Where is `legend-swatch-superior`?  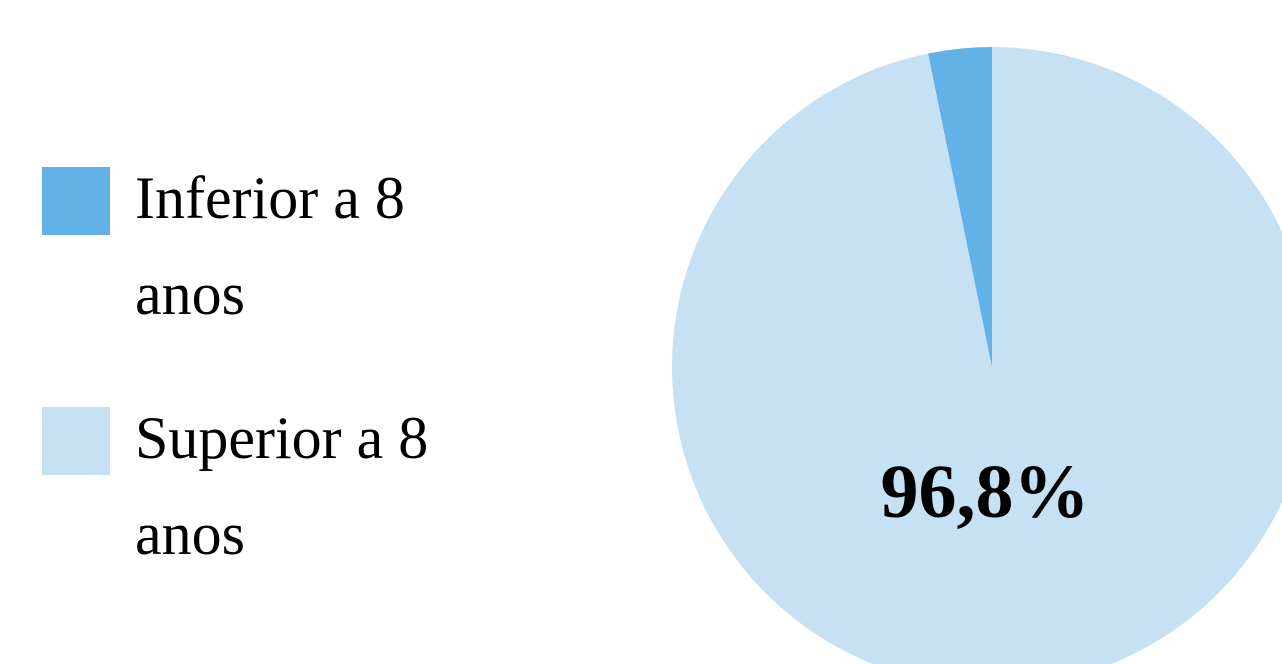
legend-swatch-superior is located at coordinates (76, 441).